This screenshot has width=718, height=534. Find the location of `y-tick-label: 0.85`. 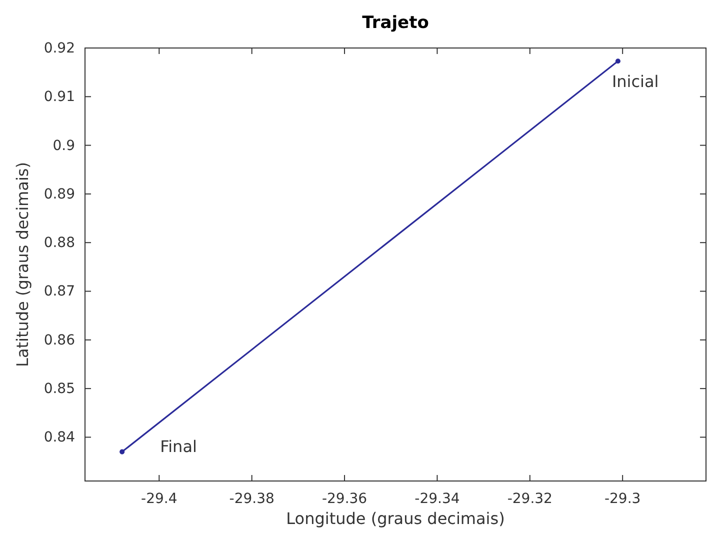

y-tick-label: 0.85 is located at coordinates (59, 389).